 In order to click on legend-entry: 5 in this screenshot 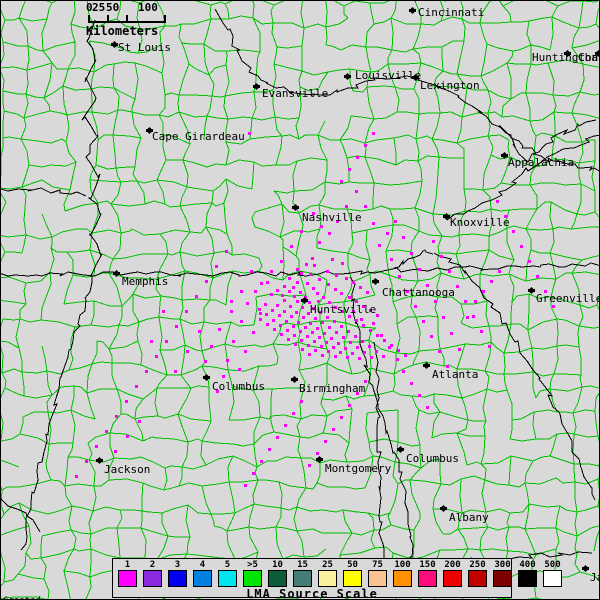, I will do `click(227, 573)`.